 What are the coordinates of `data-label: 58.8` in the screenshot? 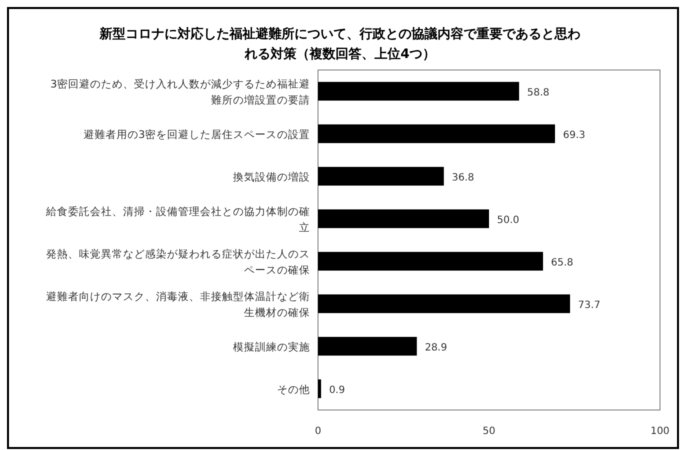 It's located at (538, 92).